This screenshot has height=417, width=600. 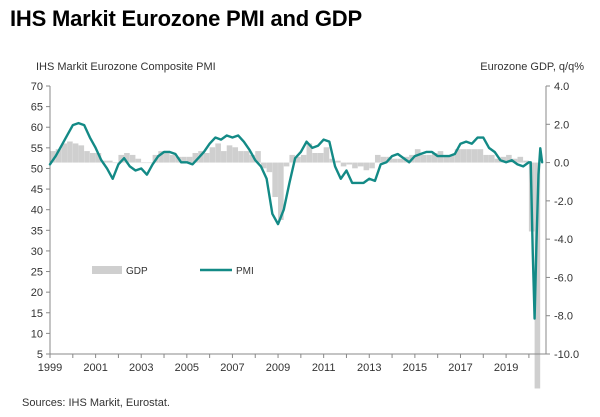 I want to click on left-tick-label: 70, so click(x=37, y=87).